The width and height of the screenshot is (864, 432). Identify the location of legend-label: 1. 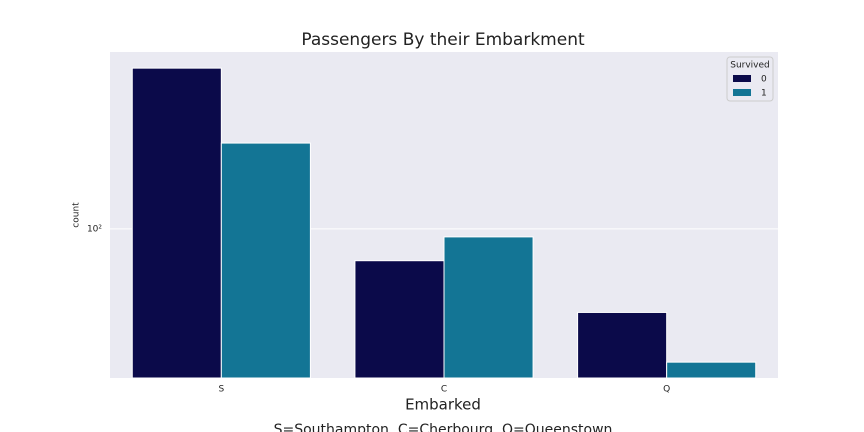
(764, 94).